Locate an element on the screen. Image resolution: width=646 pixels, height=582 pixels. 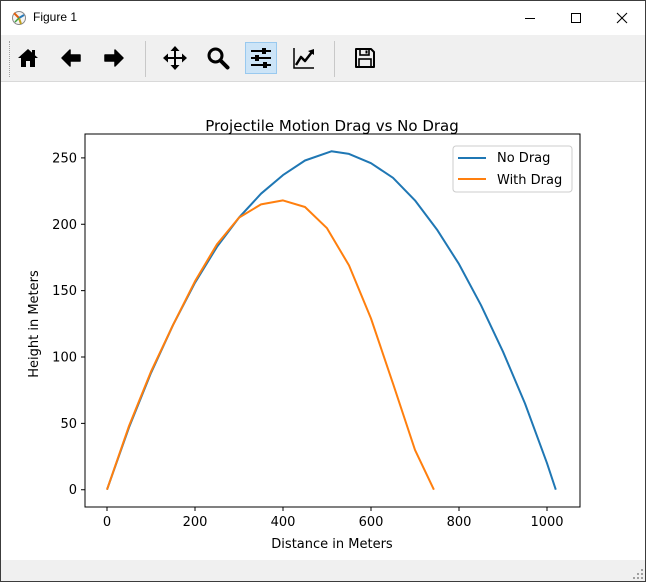
minimize-button is located at coordinates (530, 18).